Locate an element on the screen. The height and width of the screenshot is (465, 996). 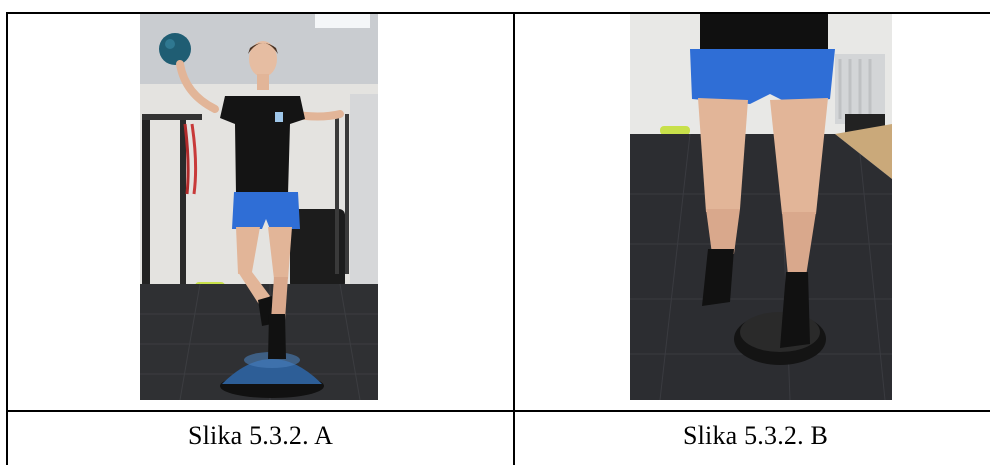
caption-a: Slika 5.3.2. A is located at coordinates (260, 435).